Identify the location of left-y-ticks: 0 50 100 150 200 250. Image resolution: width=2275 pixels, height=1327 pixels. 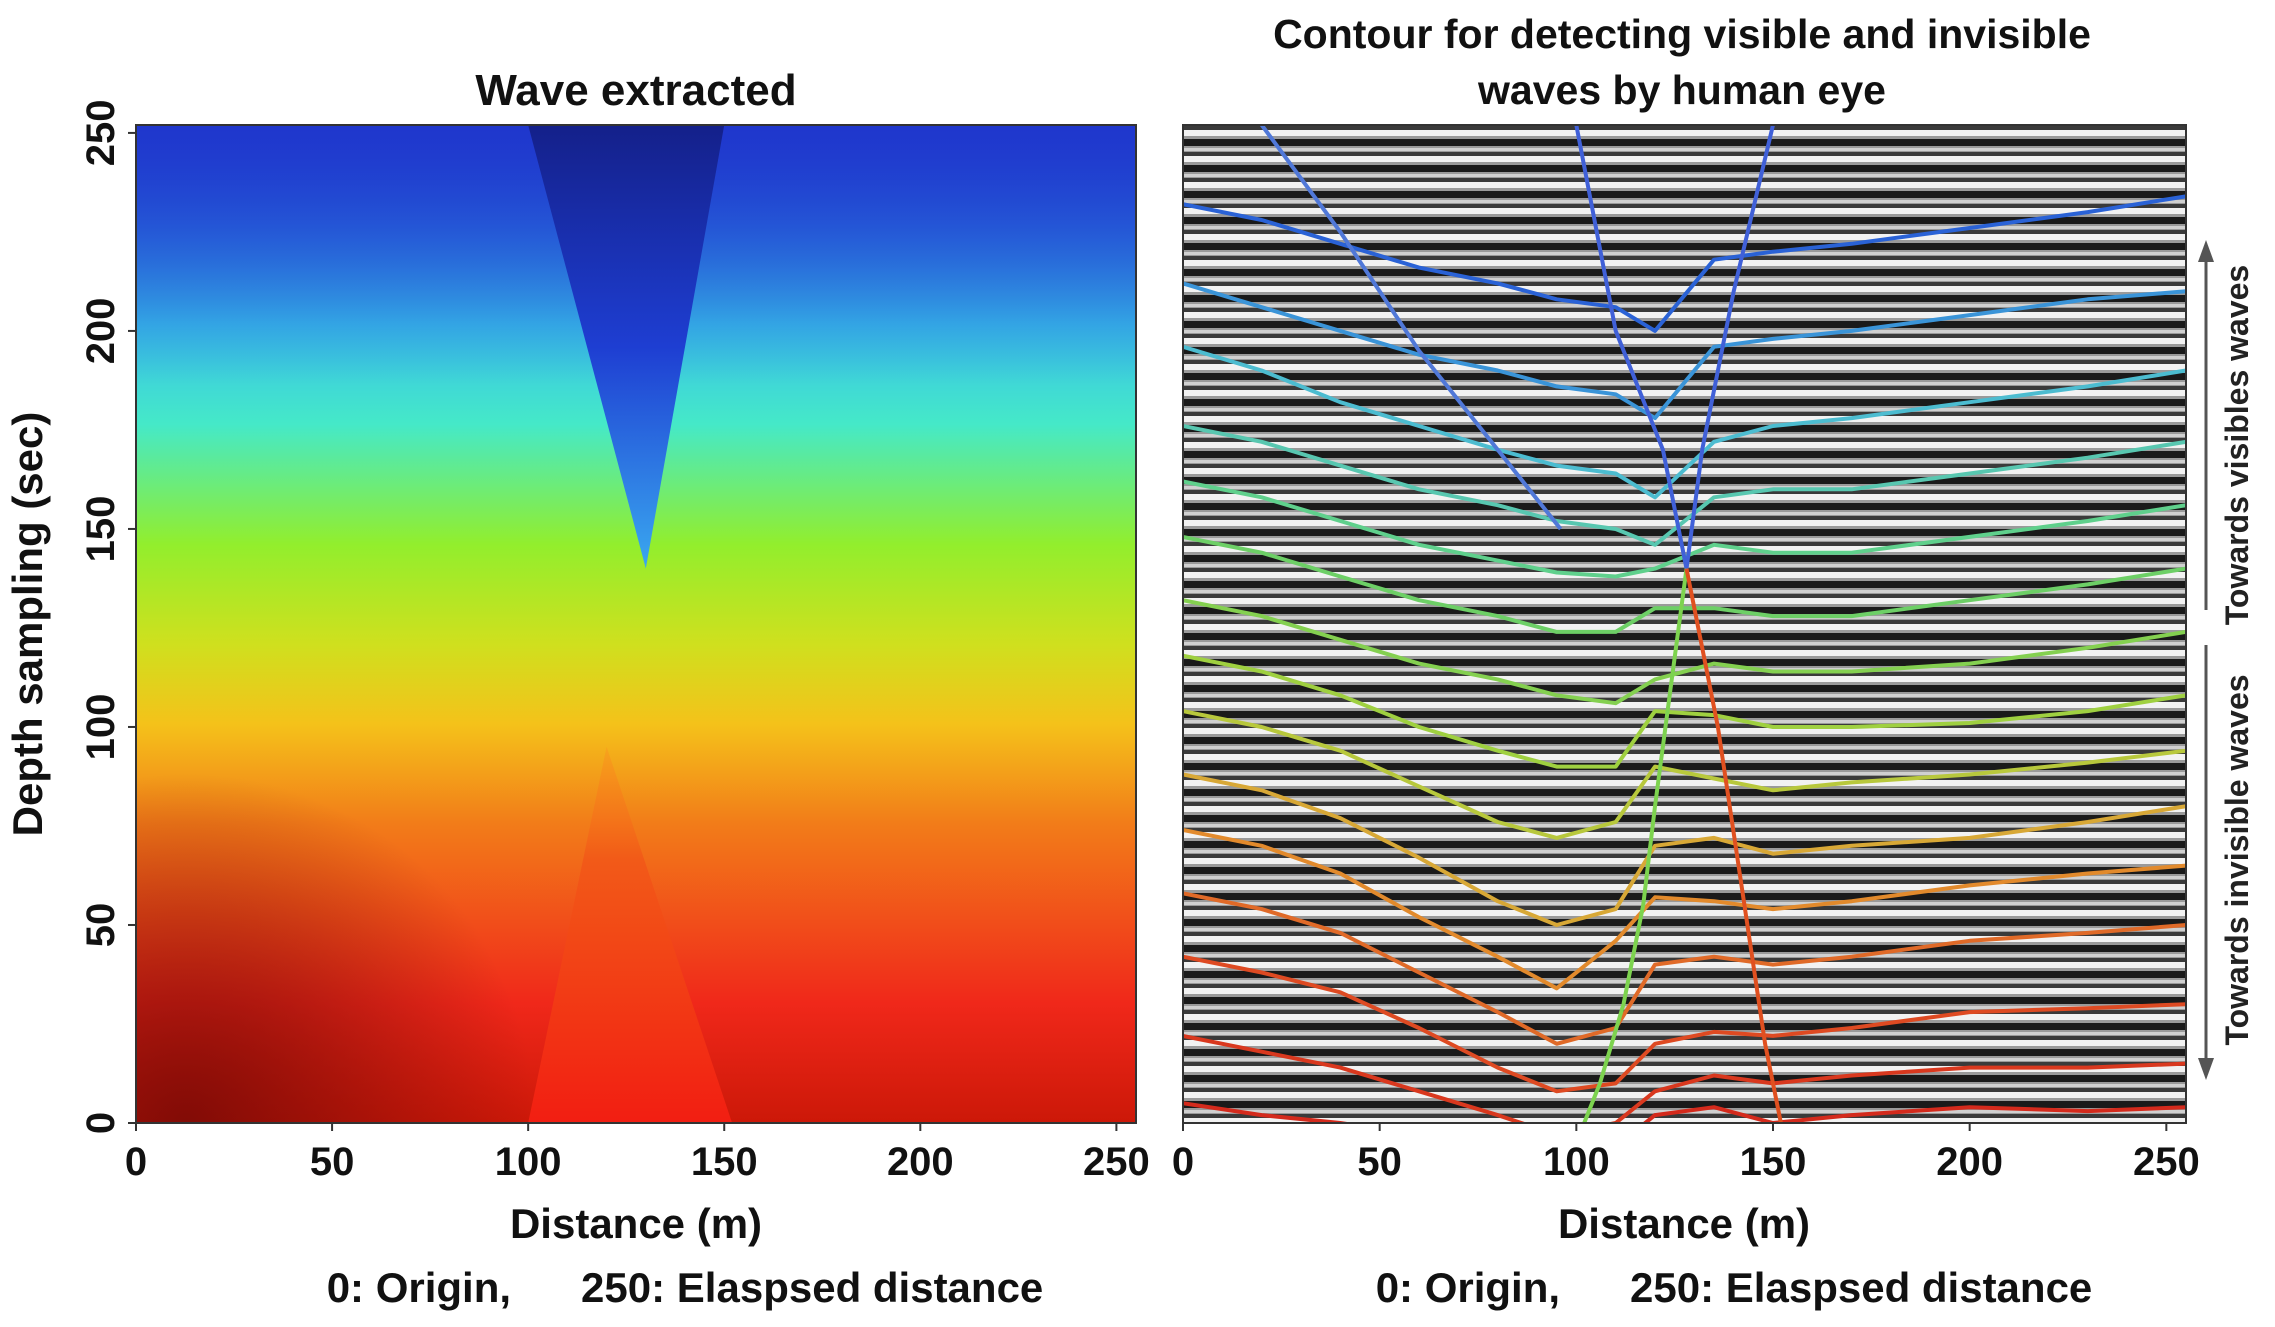
(107, 617).